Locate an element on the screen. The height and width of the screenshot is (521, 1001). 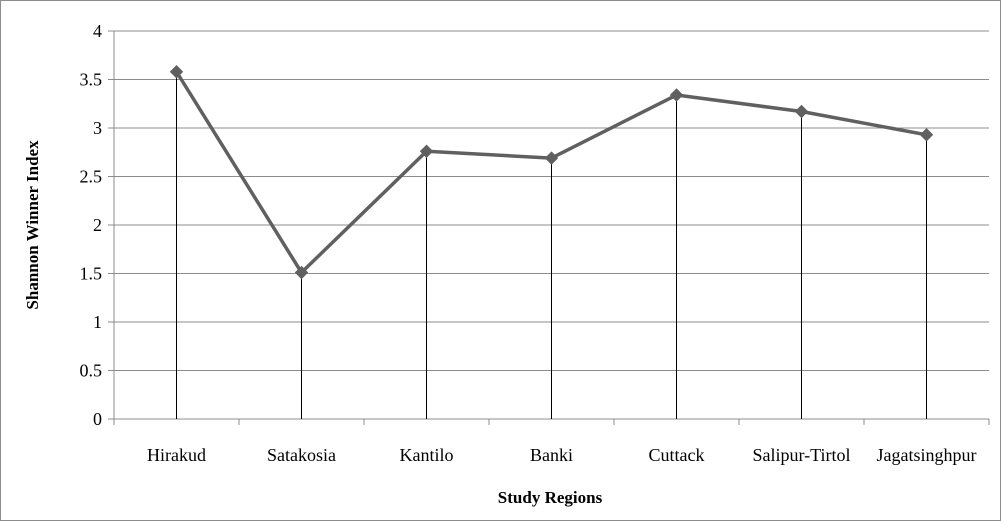
x-tick-label: Salipur-Tirtol is located at coordinates (802, 455).